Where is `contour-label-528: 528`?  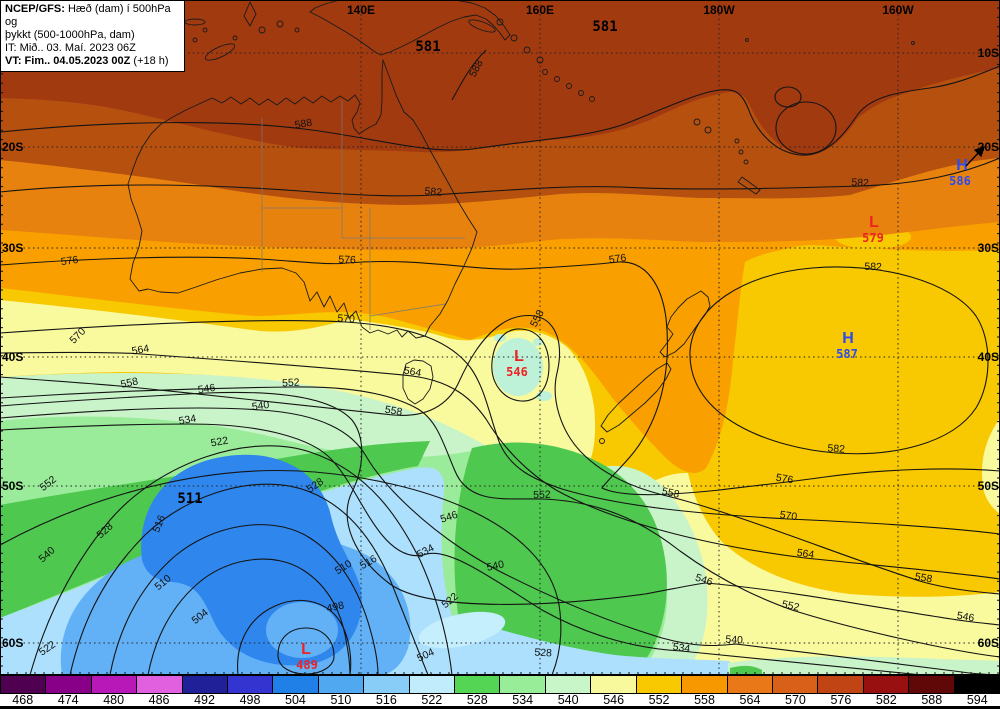
contour-label-528: 528 is located at coordinates (543, 653).